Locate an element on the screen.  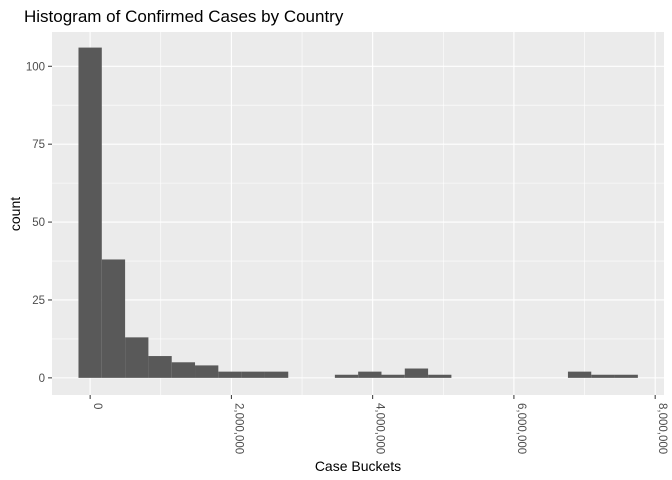
x-tick-label: 8,000,000 is located at coordinates (662, 428).